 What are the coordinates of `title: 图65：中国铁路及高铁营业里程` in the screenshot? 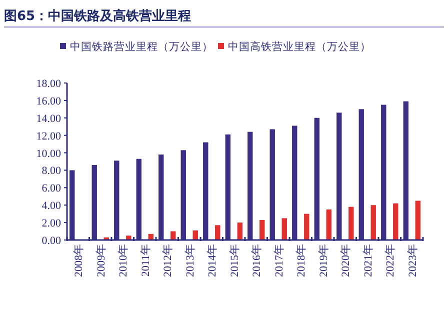 It's located at (98, 16).